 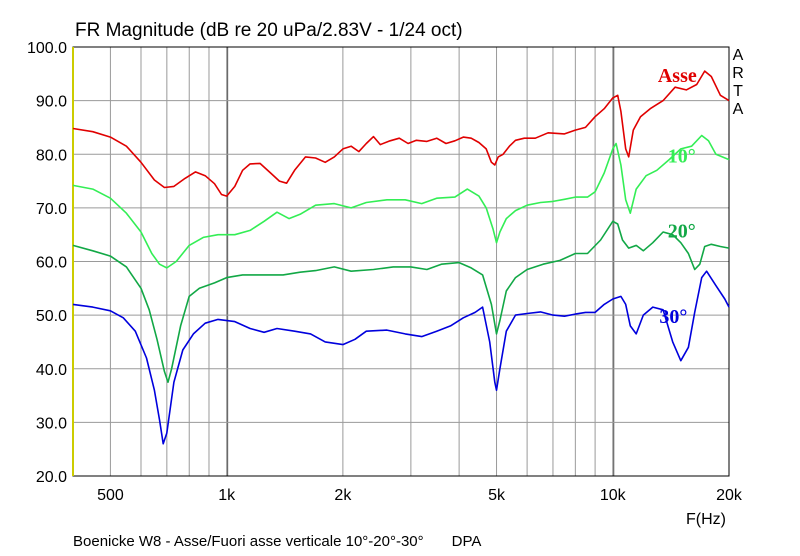 What do you see at coordinates (706, 519) in the screenshot?
I see `x-axis-label: F(Hz)` at bounding box center [706, 519].